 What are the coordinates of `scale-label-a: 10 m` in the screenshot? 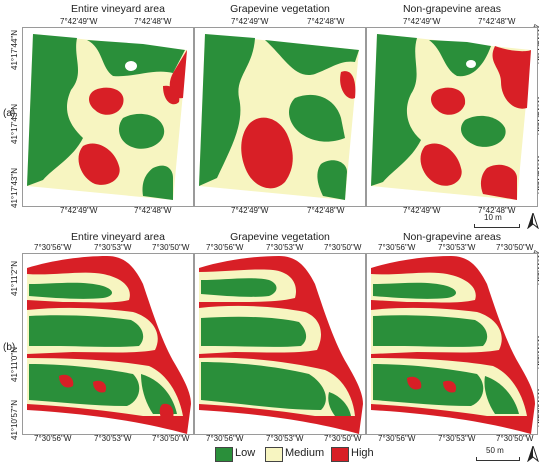 It's located at (493, 217).